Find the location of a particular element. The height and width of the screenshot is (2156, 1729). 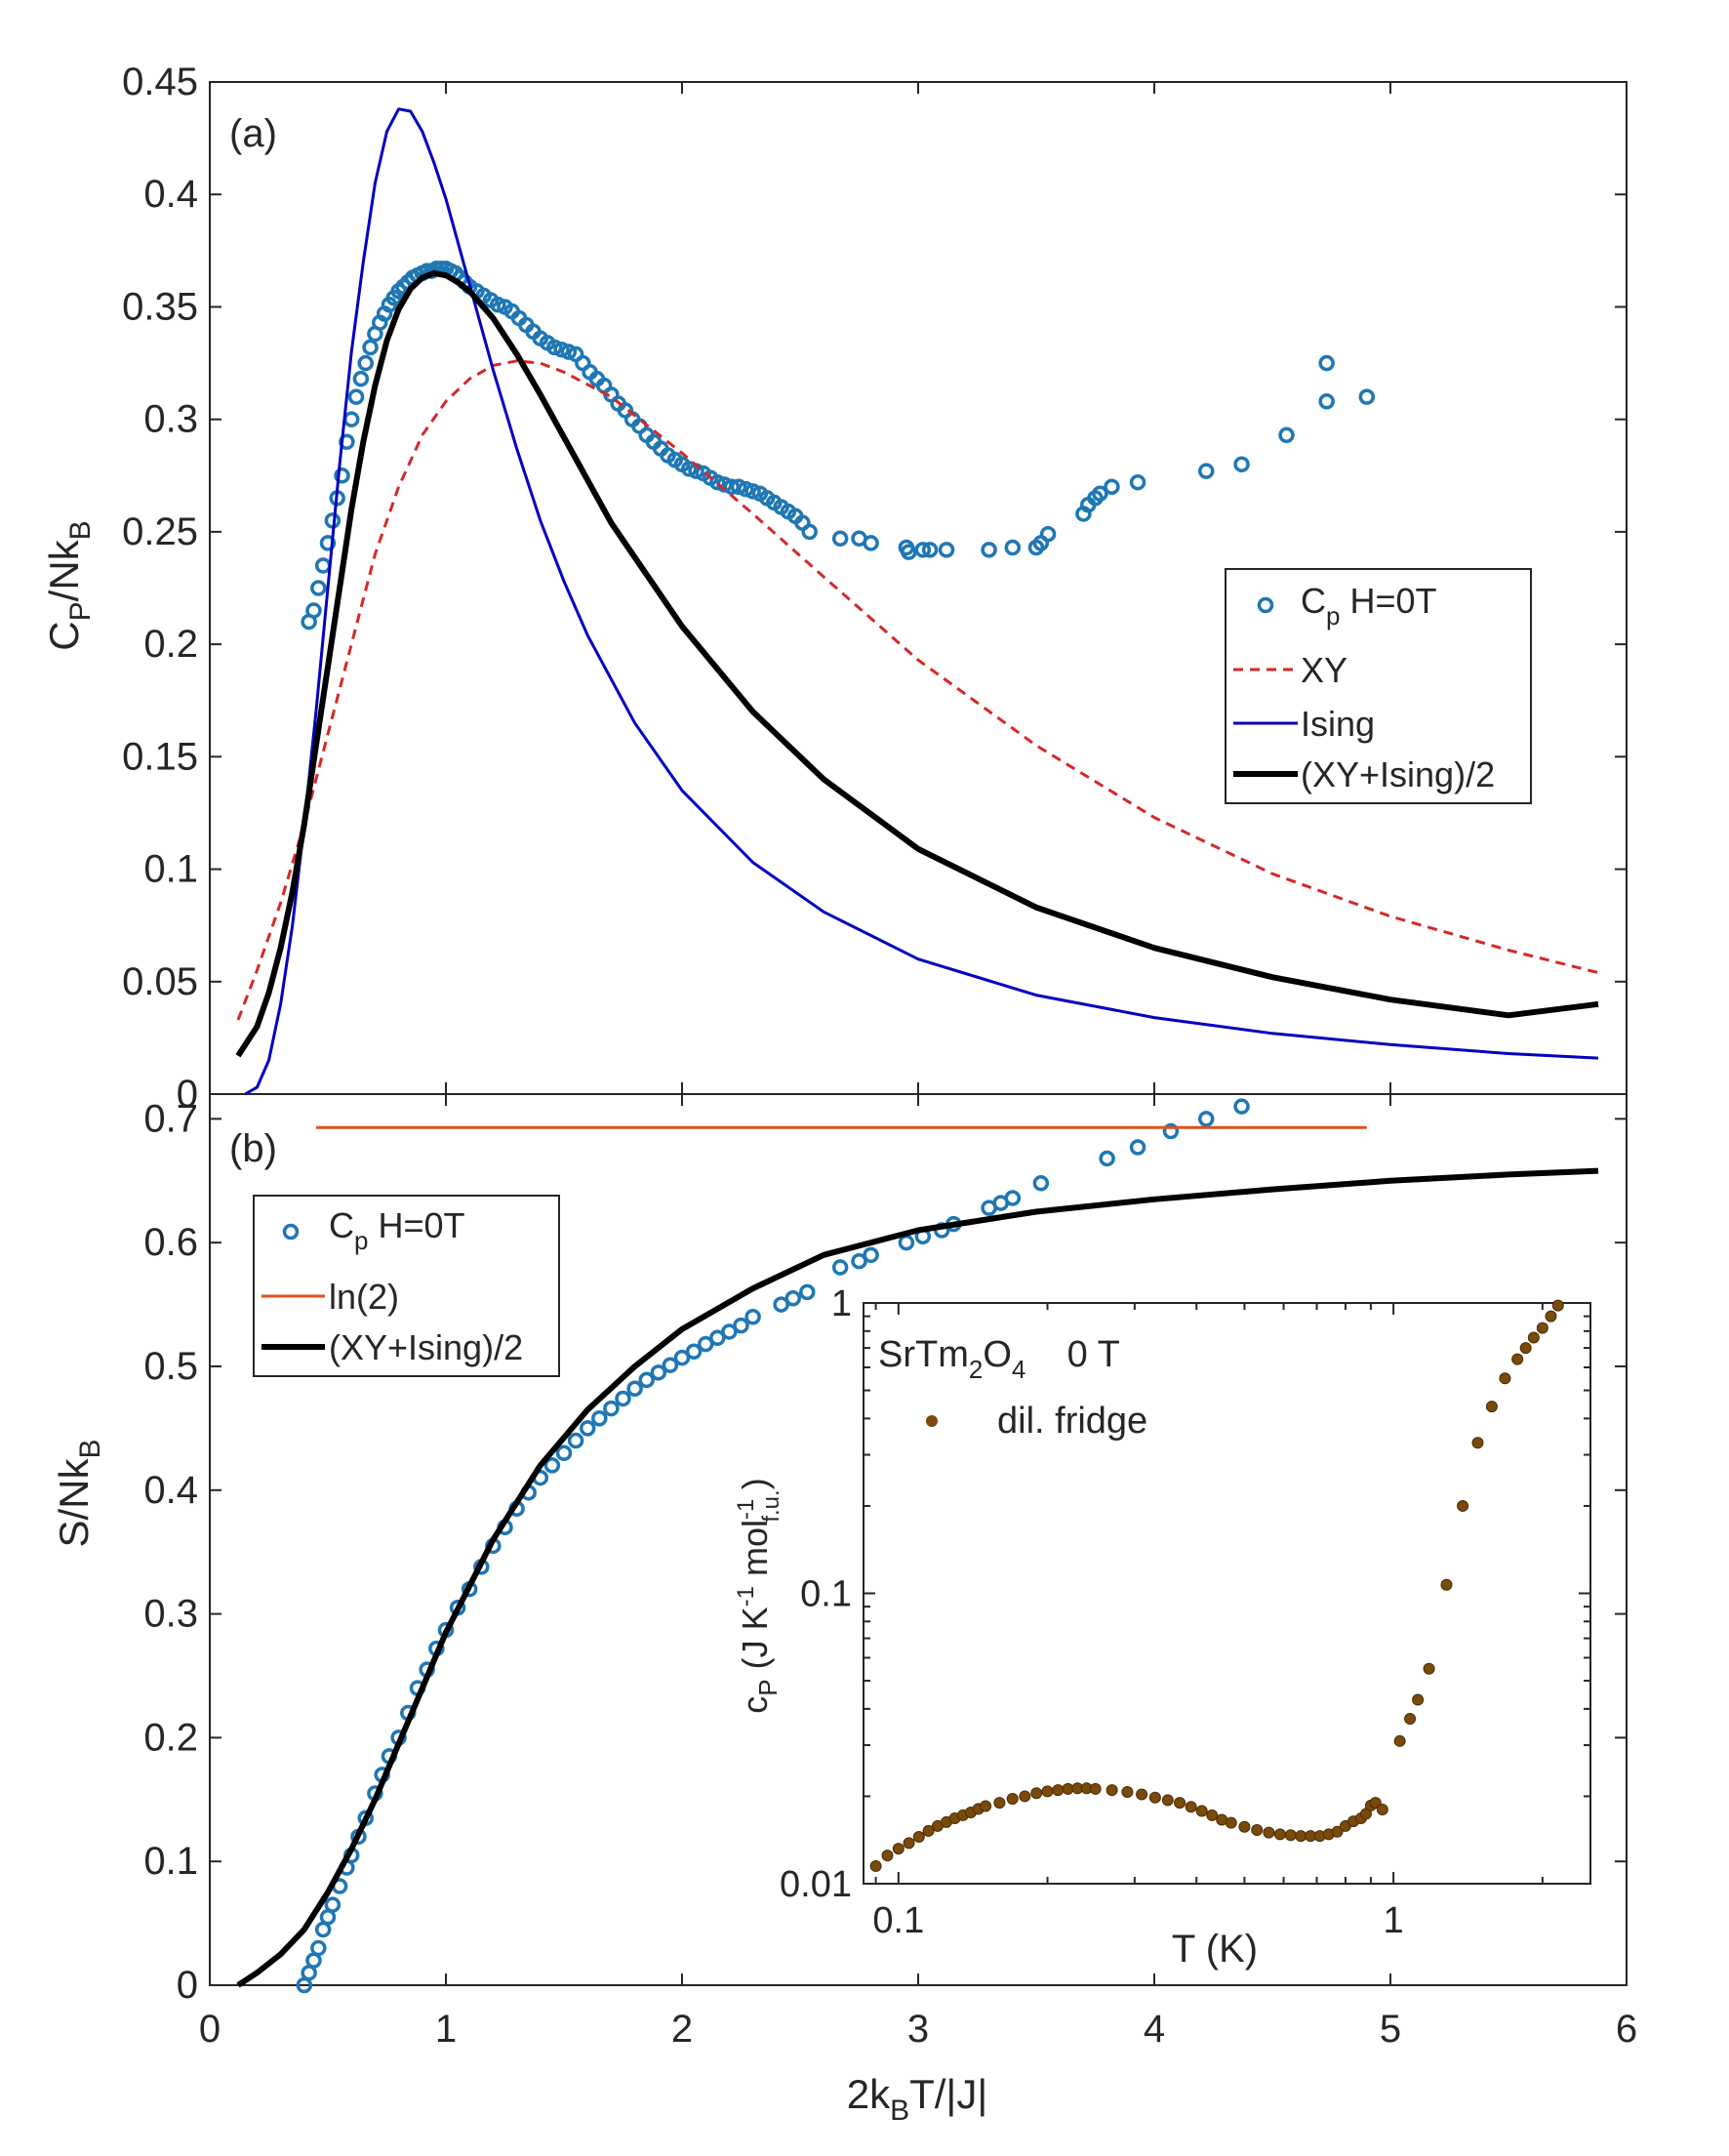

panel-a-ytick-label: 0.4 is located at coordinates (170, 194).